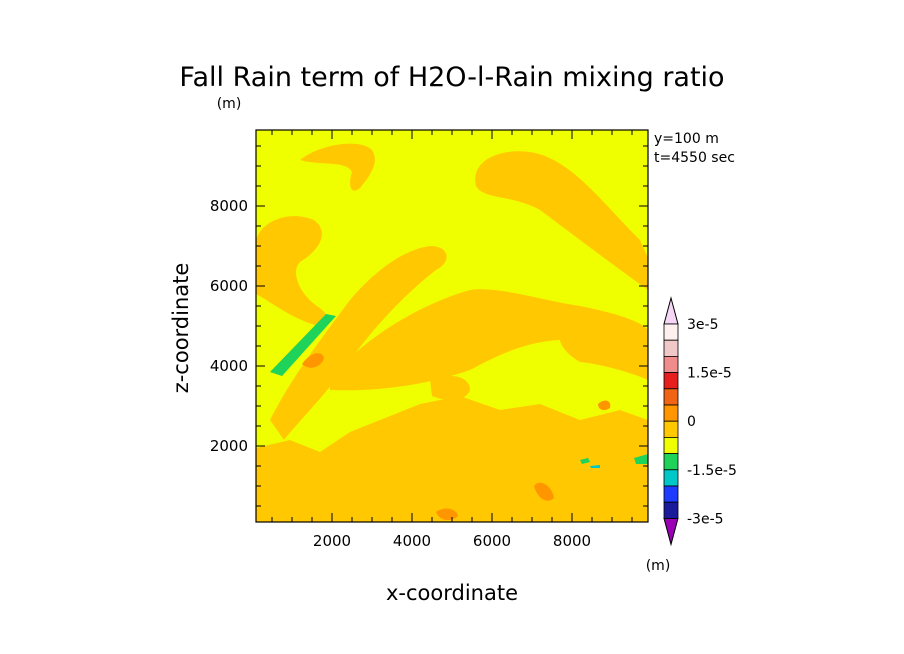 The width and height of the screenshot is (904, 654). What do you see at coordinates (671, 310) in the screenshot?
I see `colorbar-top-arrow` at bounding box center [671, 310].